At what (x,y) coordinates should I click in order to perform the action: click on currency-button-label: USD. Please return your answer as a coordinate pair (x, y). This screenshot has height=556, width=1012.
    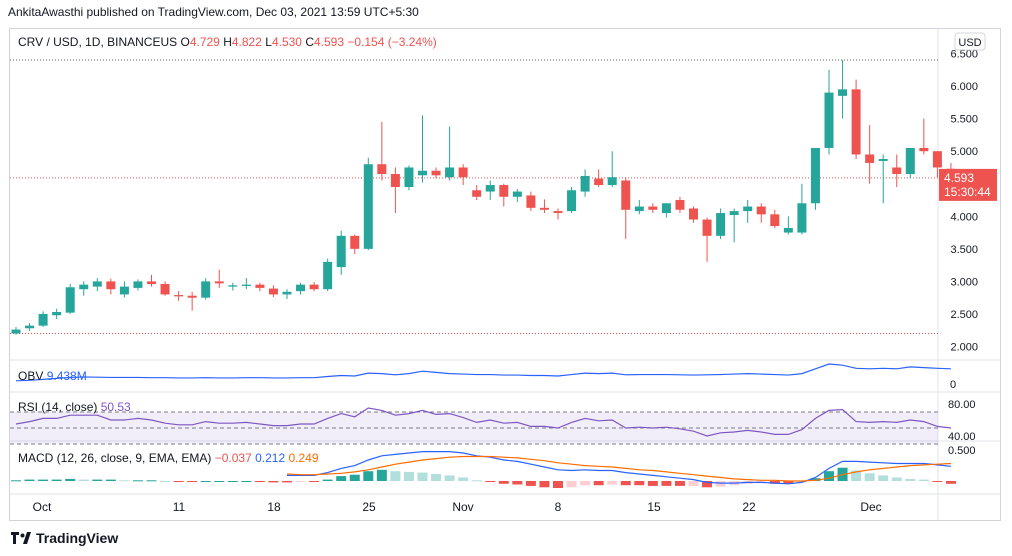
    Looking at the image, I should click on (969, 43).